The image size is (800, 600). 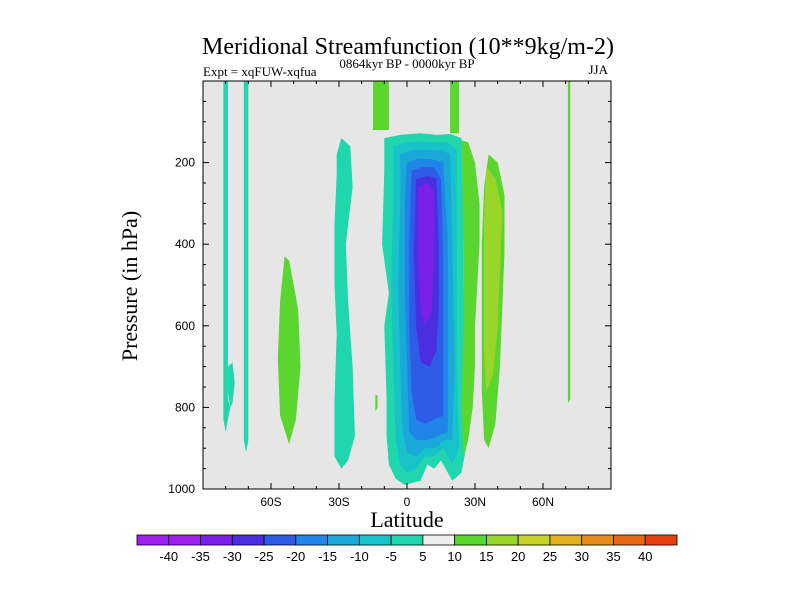 What do you see at coordinates (475, 502) in the screenshot?
I see `x-tick-label: 30N` at bounding box center [475, 502].